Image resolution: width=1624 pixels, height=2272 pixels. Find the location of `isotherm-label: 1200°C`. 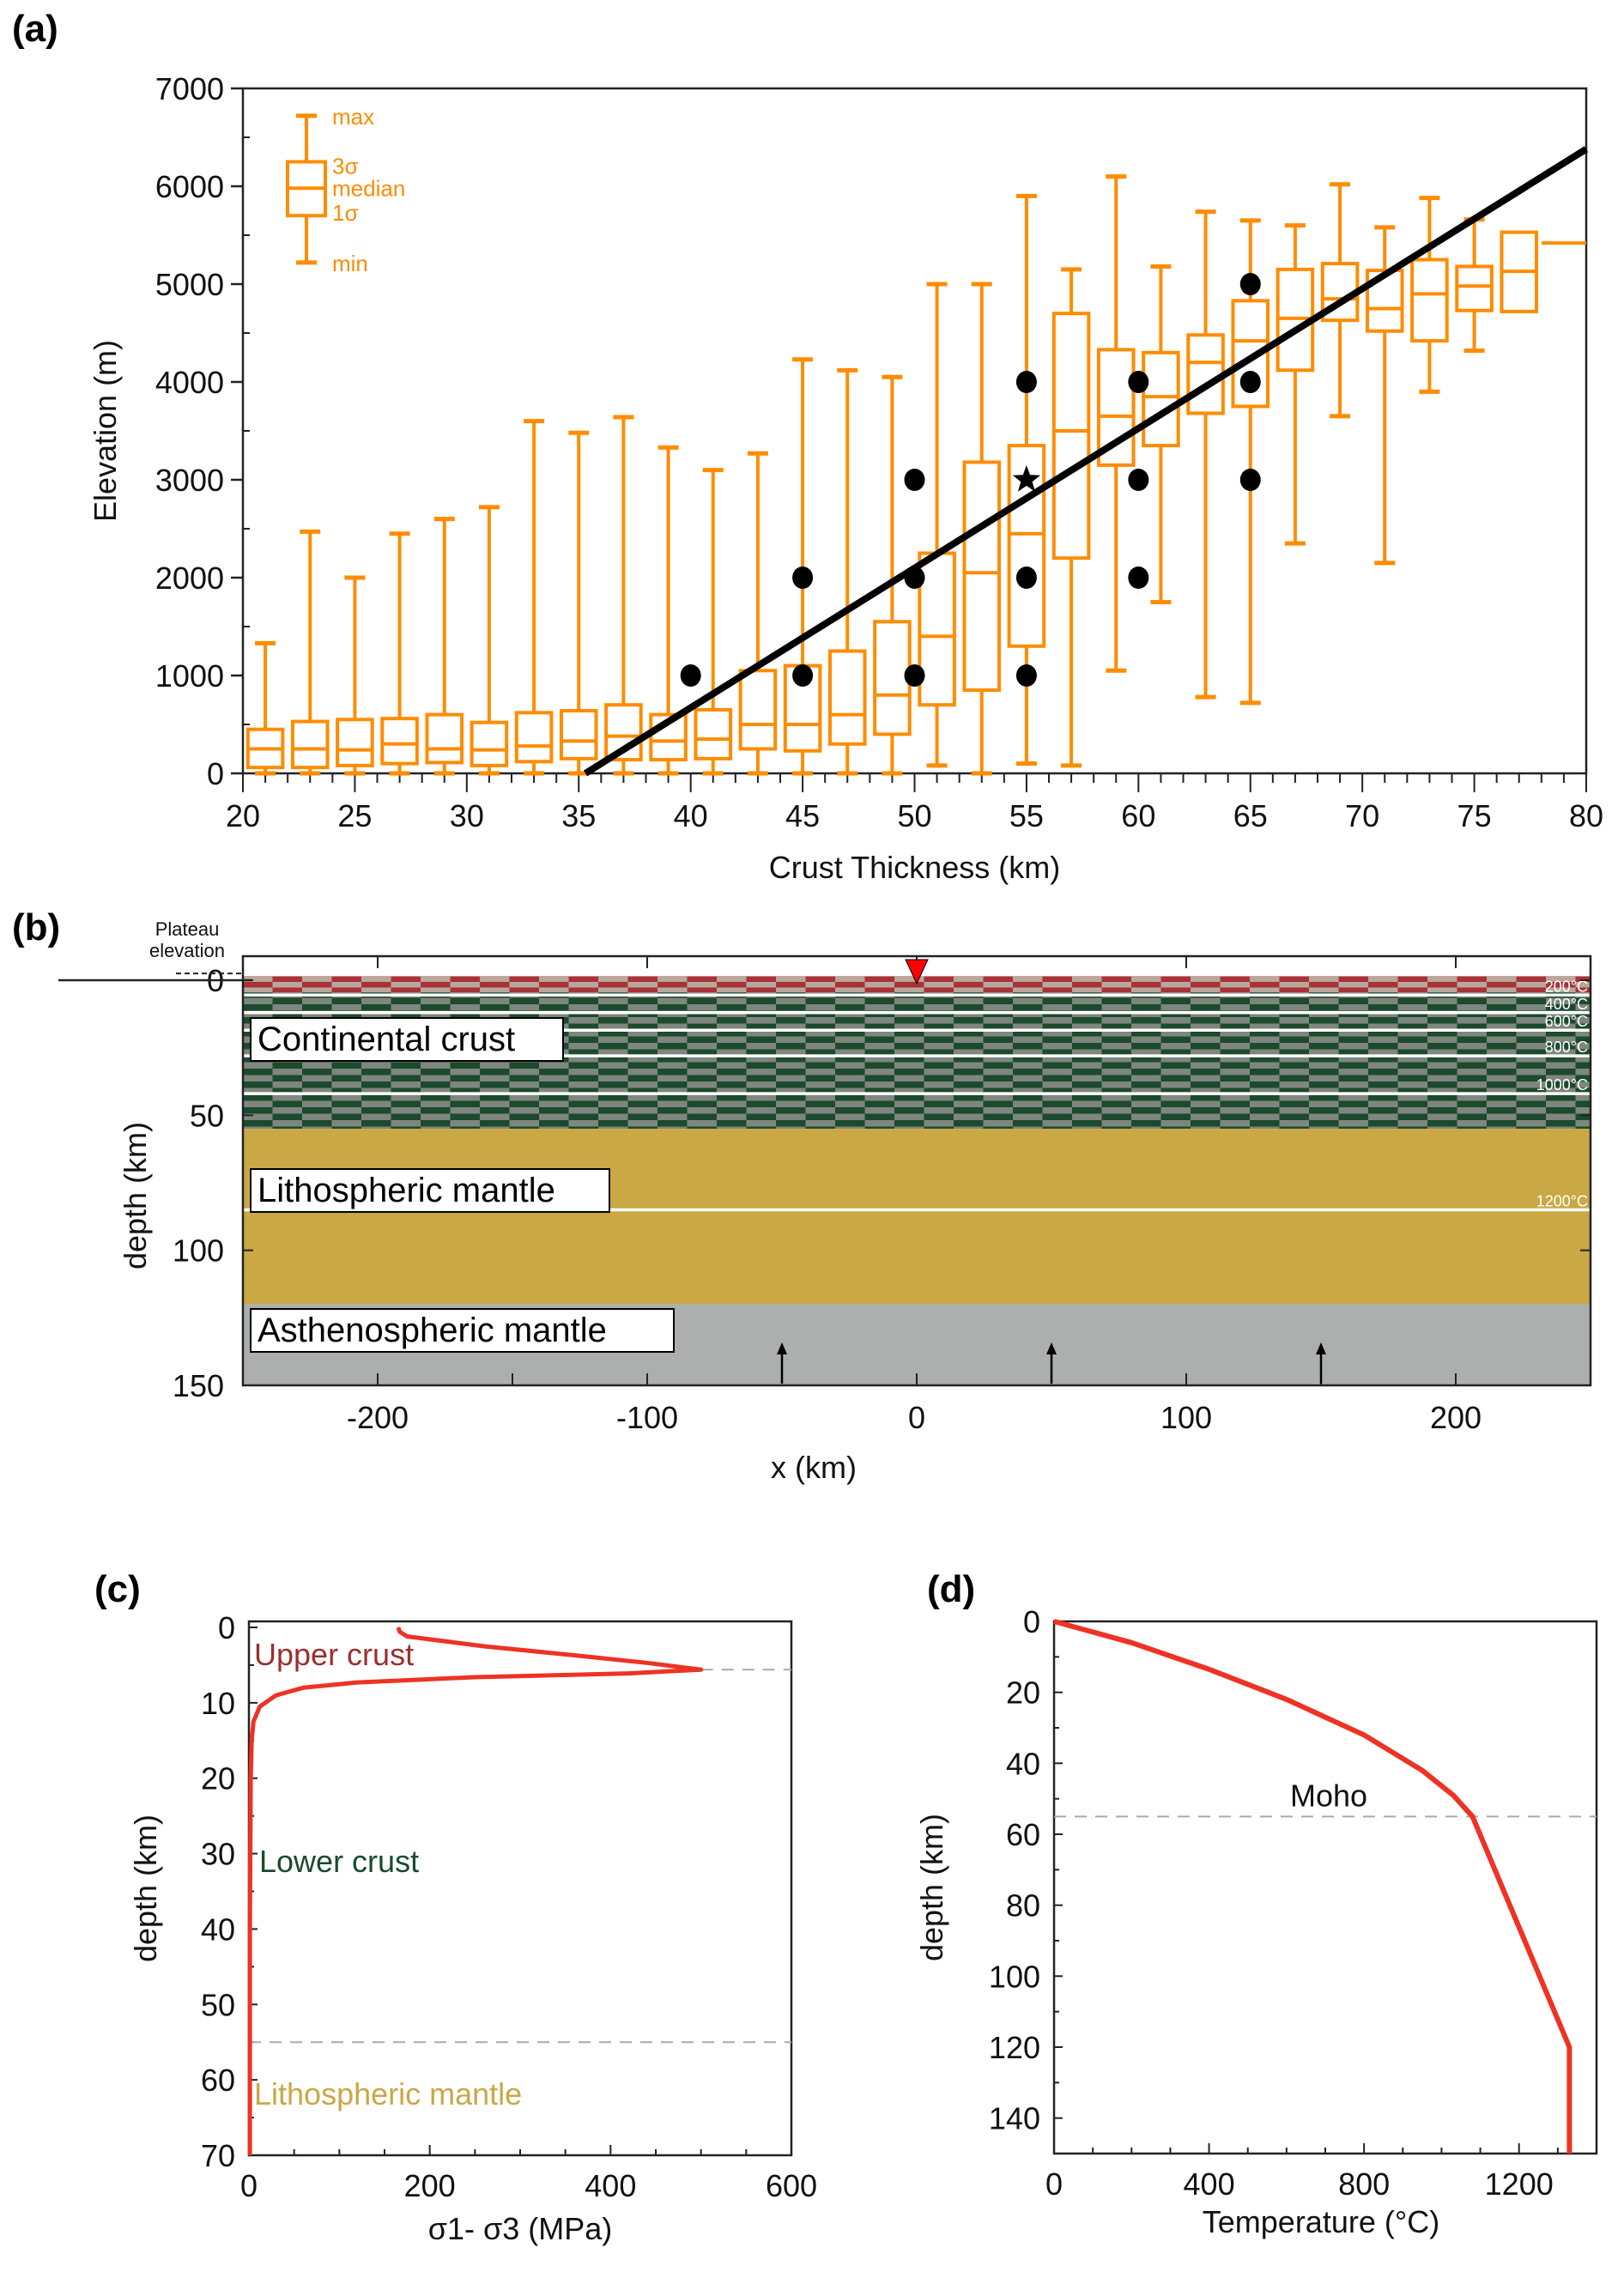

isotherm-label: 1200°C is located at coordinates (1562, 1200).